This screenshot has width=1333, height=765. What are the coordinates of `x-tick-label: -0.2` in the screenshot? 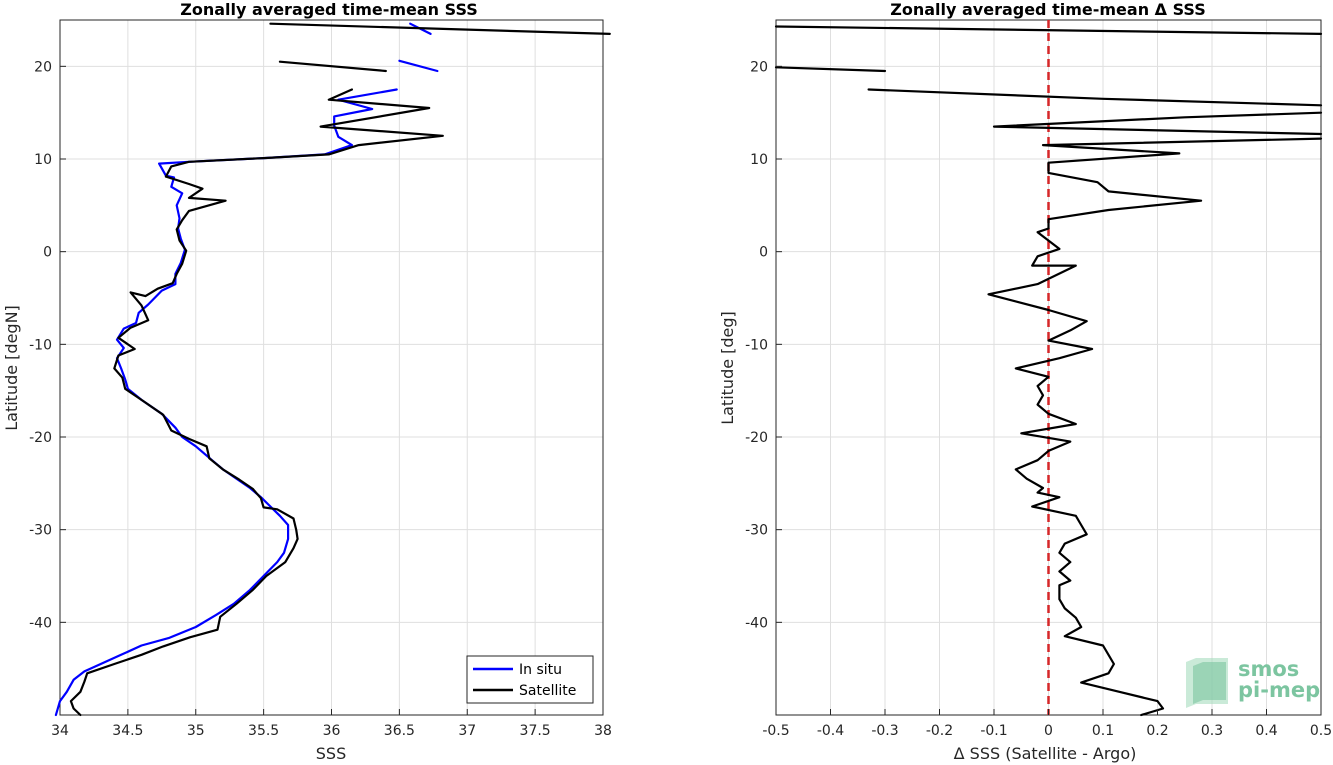 It's located at (939, 731).